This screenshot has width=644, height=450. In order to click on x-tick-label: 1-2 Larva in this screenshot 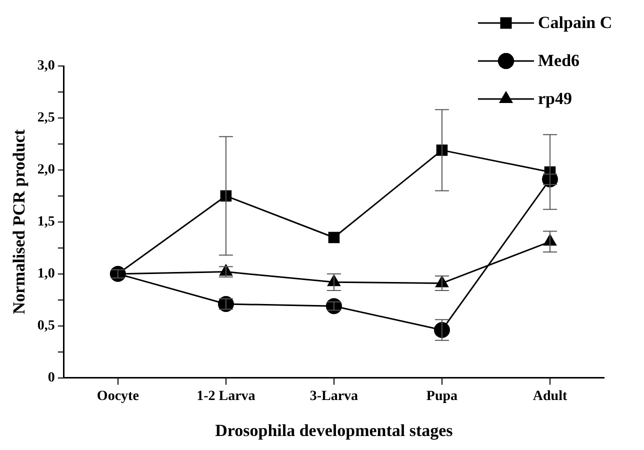, I will do `click(226, 396)`.